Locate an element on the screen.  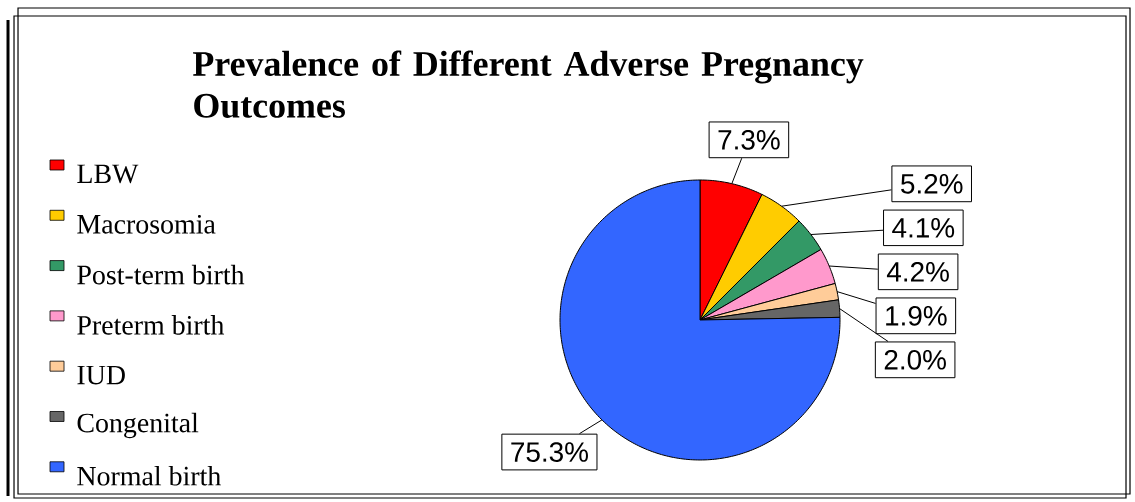
legend-label: Post-term birth is located at coordinates (161, 274).